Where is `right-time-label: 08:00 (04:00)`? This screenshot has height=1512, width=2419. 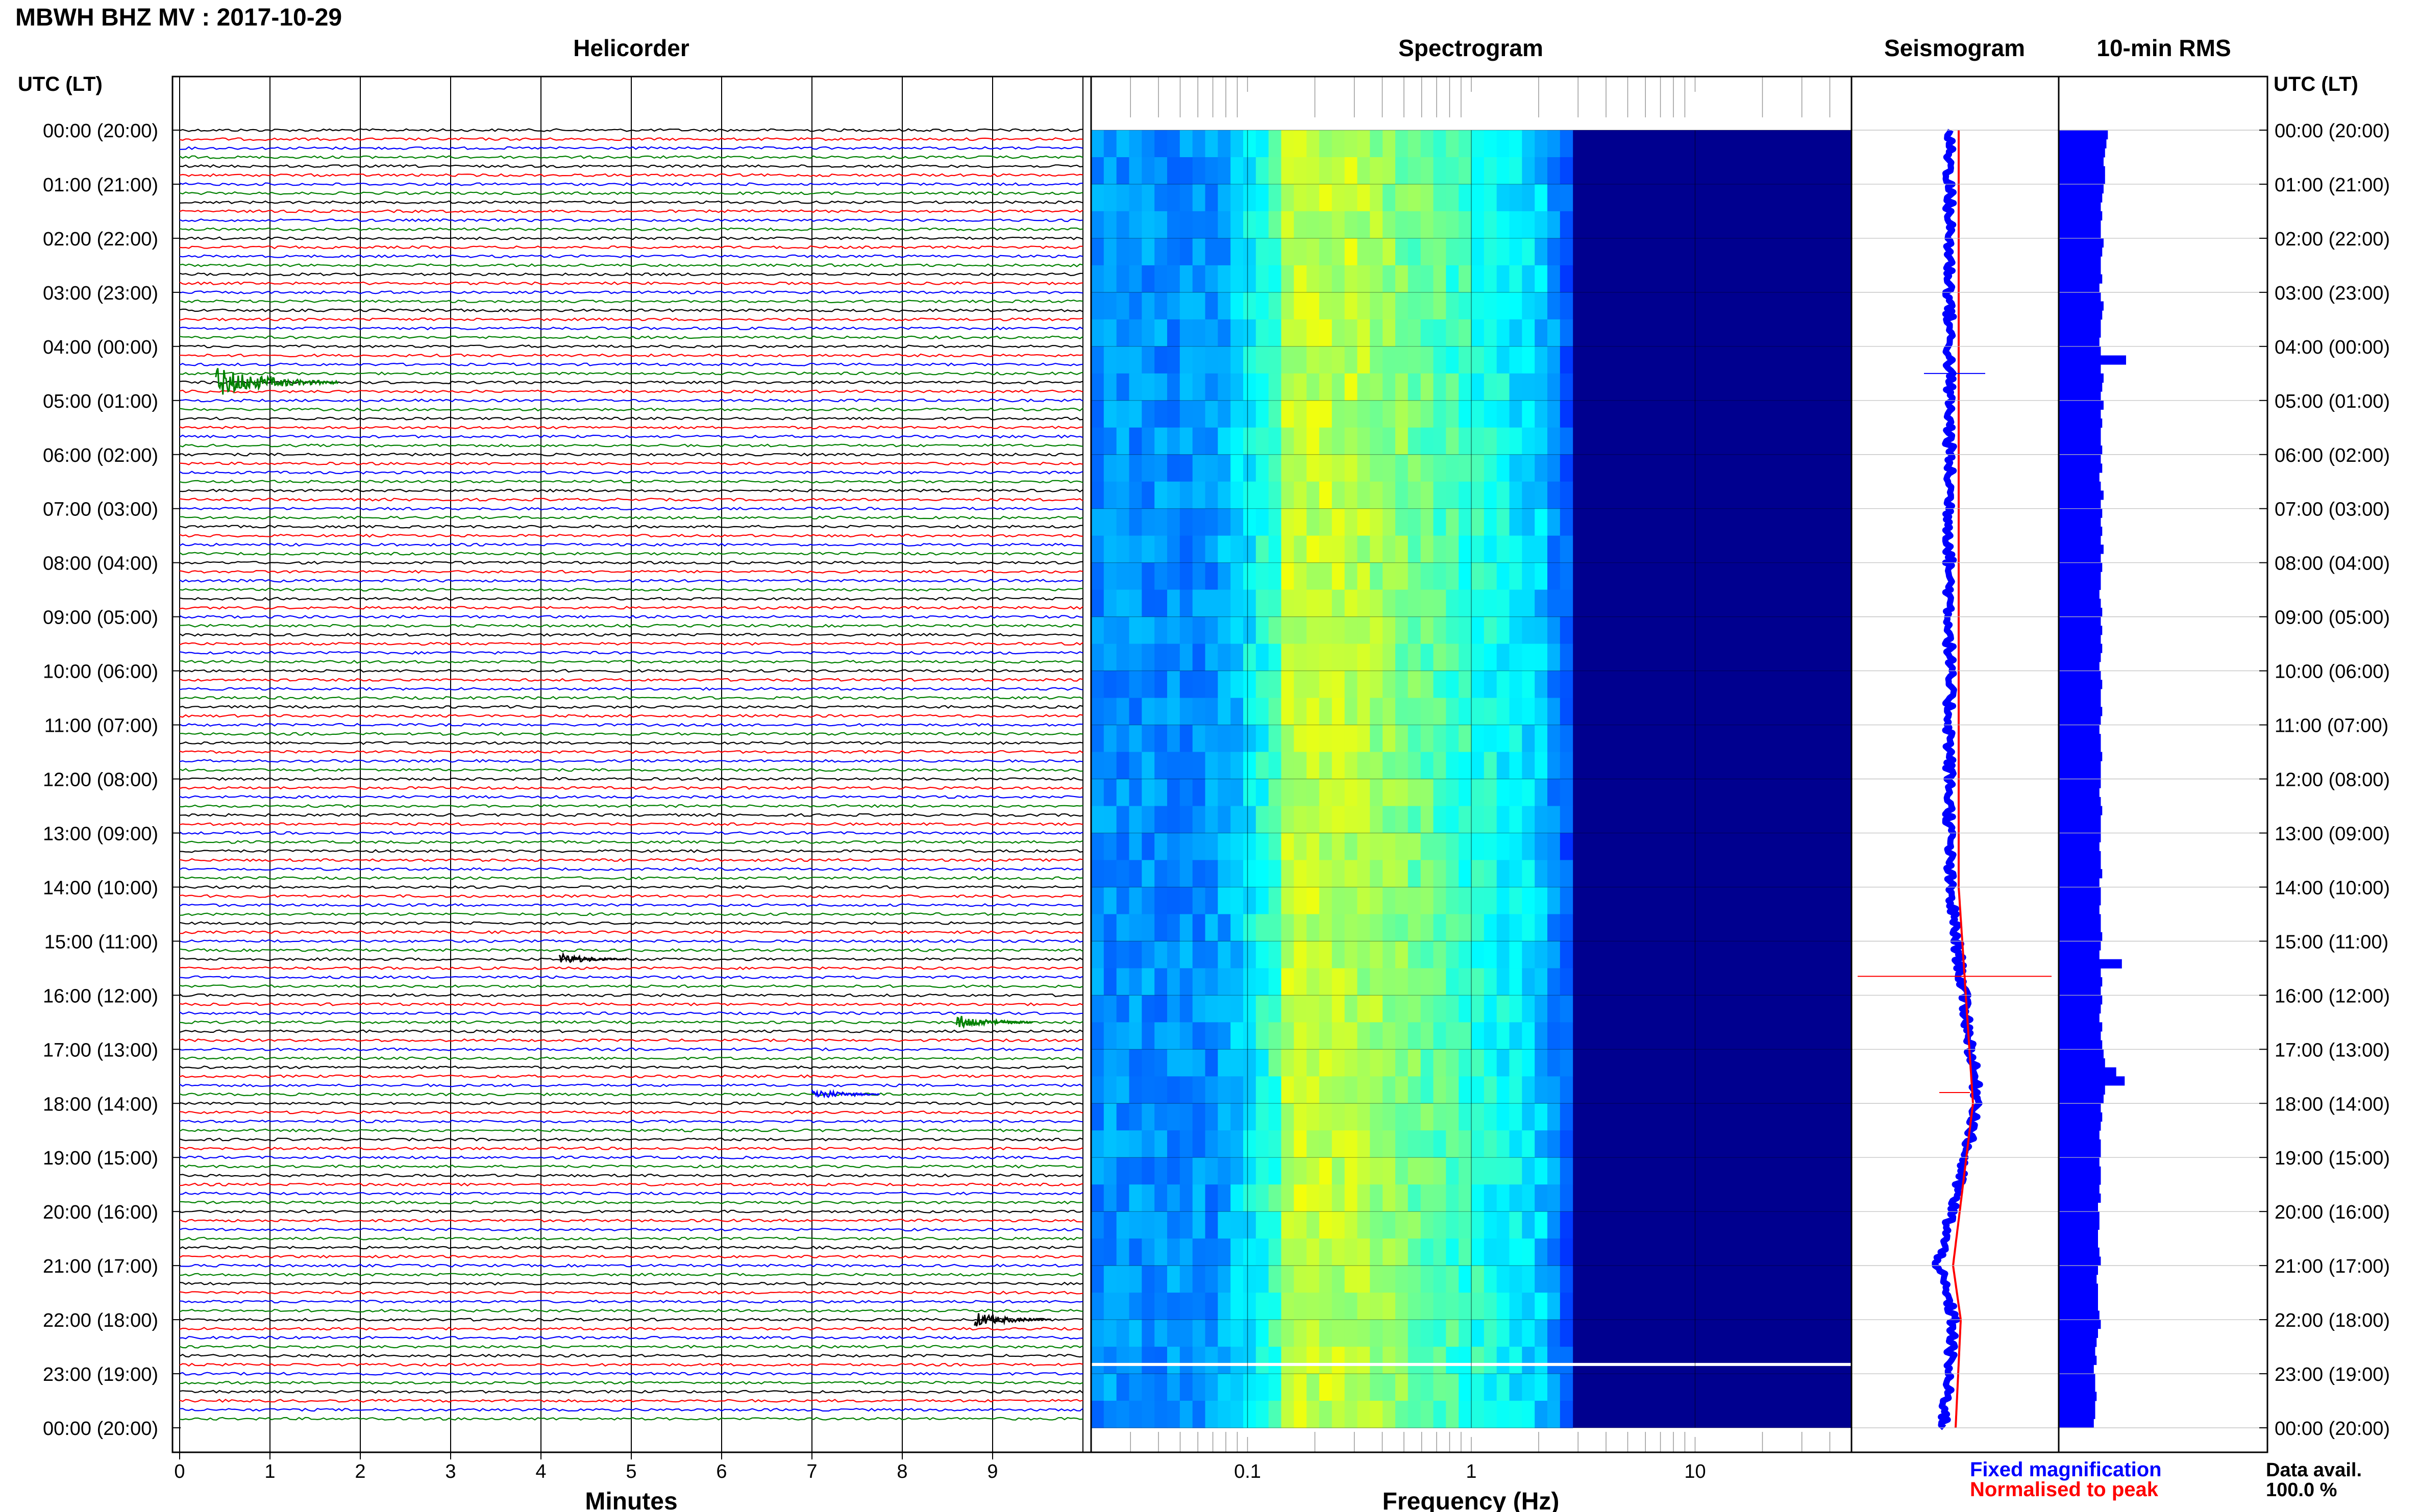 right-time-label: 08:00 (04:00) is located at coordinates (2332, 564).